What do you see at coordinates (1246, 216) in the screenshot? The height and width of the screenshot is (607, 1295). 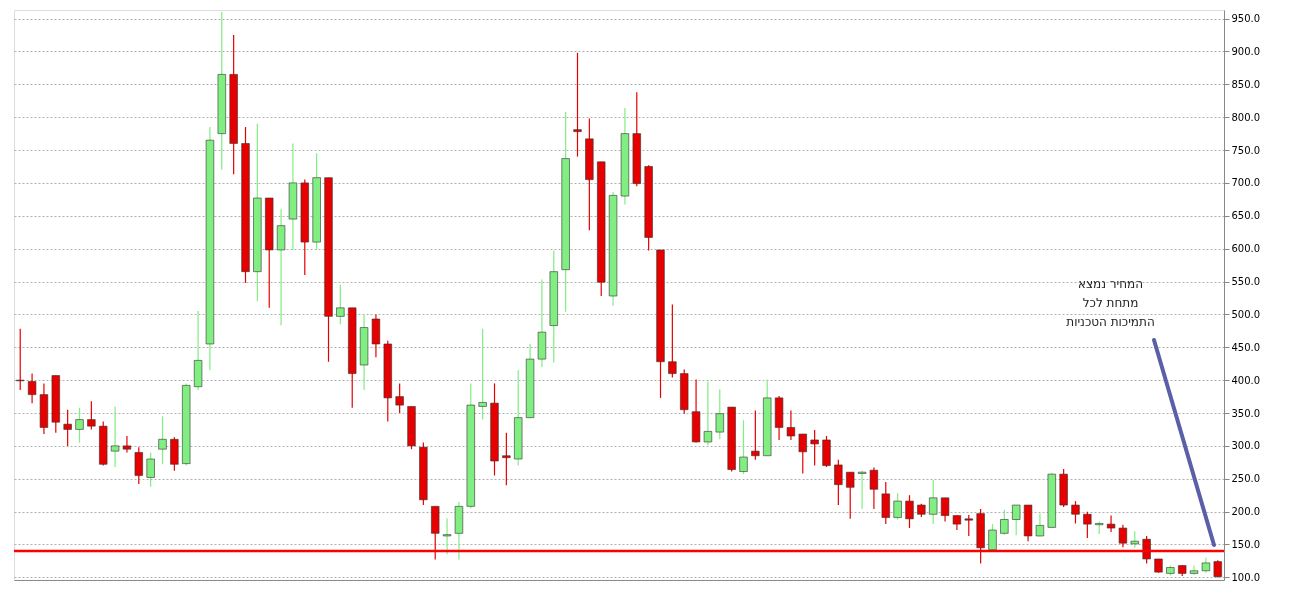 I see `y-tick-label: 650.0` at bounding box center [1246, 216].